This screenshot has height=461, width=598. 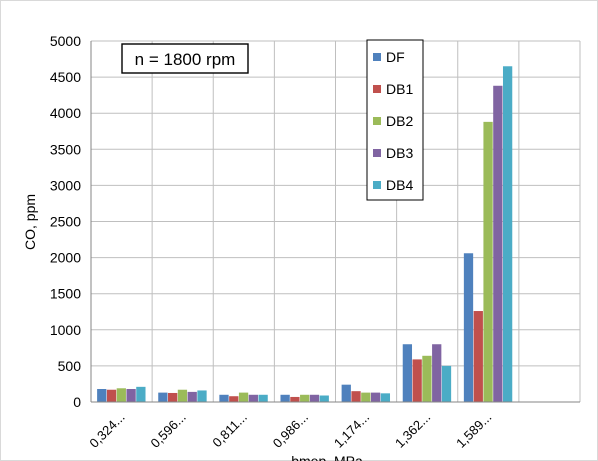 What do you see at coordinates (377, 153) in the screenshot?
I see `legend-swatch-db3` at bounding box center [377, 153].